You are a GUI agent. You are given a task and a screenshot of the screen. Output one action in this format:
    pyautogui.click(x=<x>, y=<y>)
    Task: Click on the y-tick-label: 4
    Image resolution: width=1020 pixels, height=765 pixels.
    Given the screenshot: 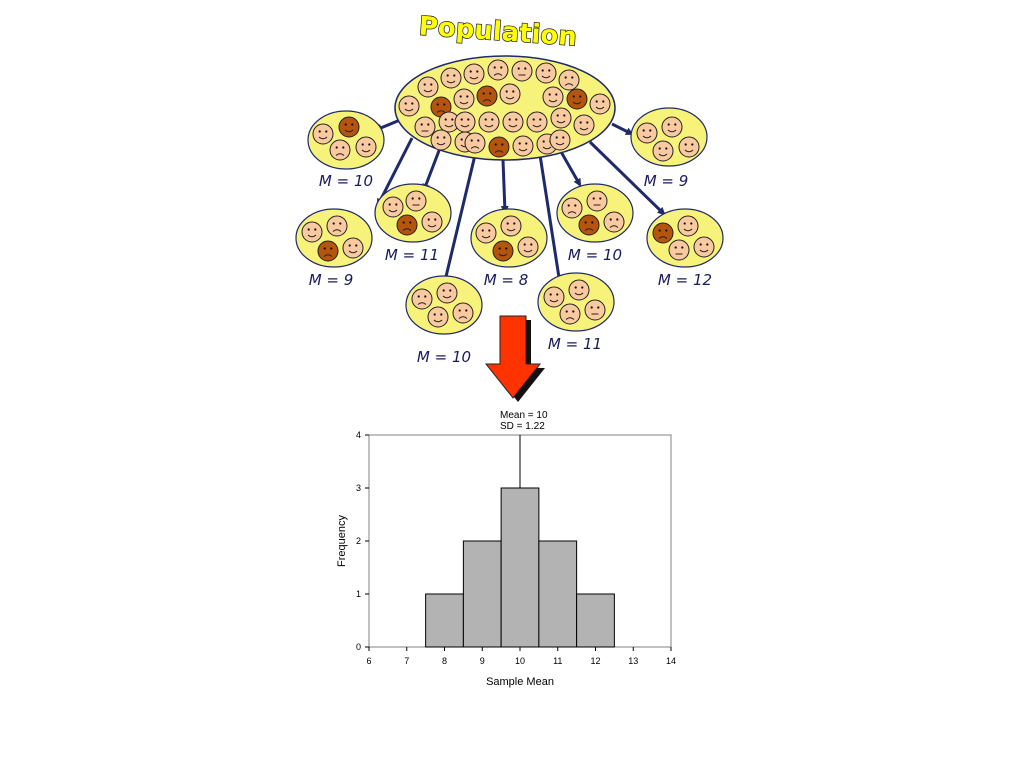 What is the action you would take?
    pyautogui.click(x=358, y=435)
    